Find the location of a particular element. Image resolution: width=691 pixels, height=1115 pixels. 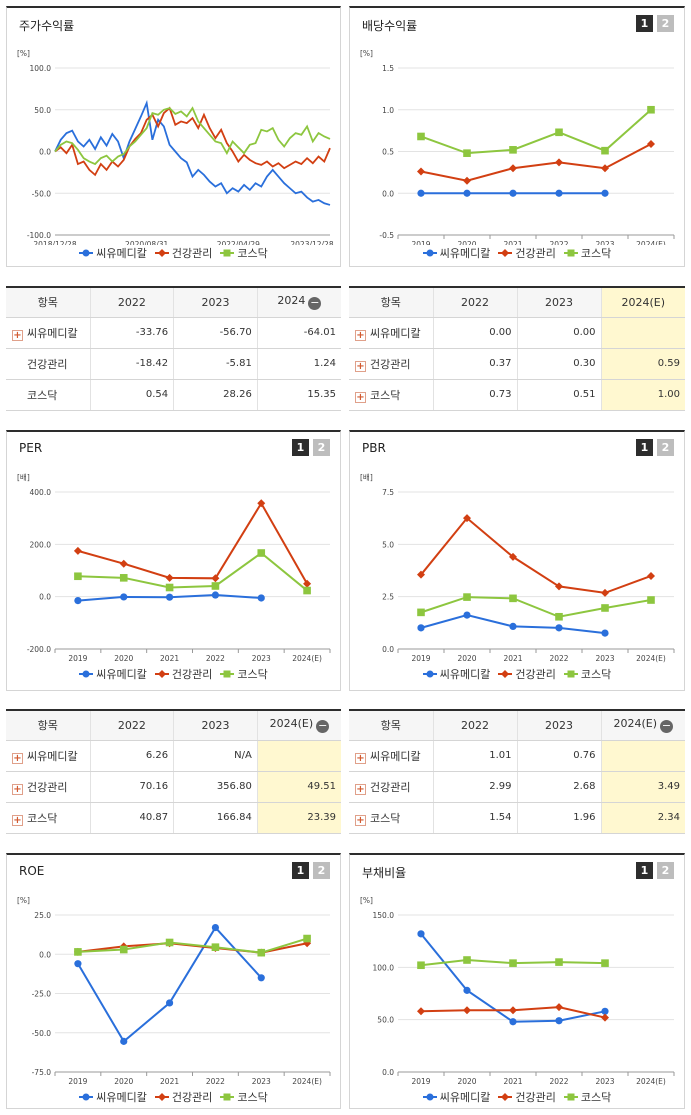

table-cell: -56.70 is located at coordinates (215, 333).